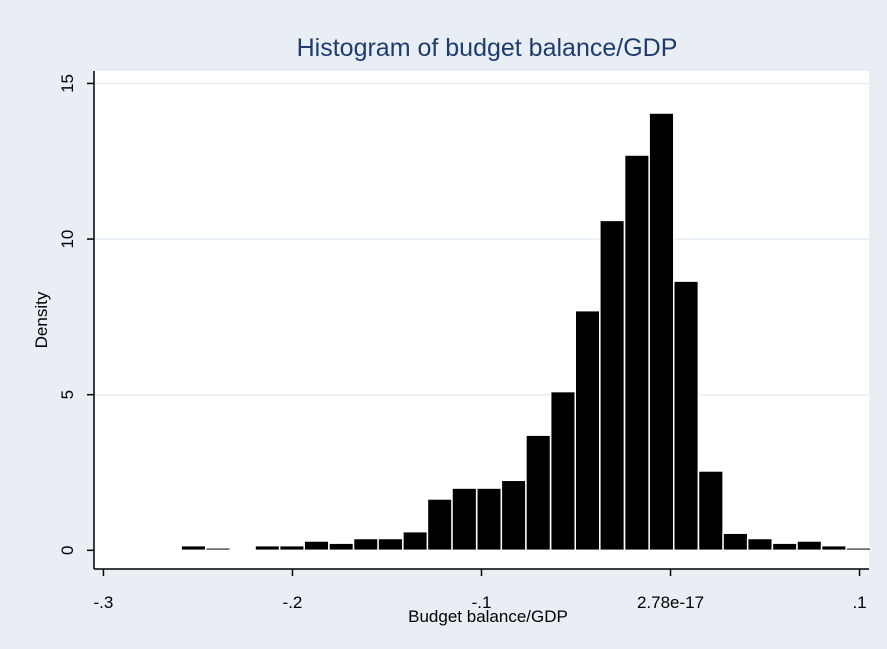  I want to click on x-tick-label: .1, so click(859, 602).